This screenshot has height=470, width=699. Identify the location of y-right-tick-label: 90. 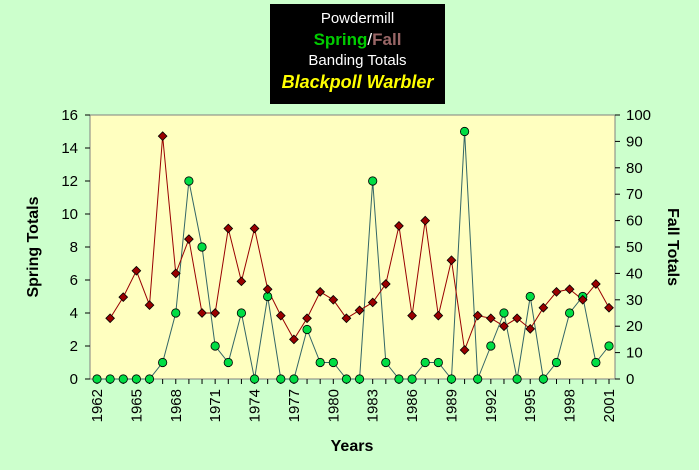
(634, 141).